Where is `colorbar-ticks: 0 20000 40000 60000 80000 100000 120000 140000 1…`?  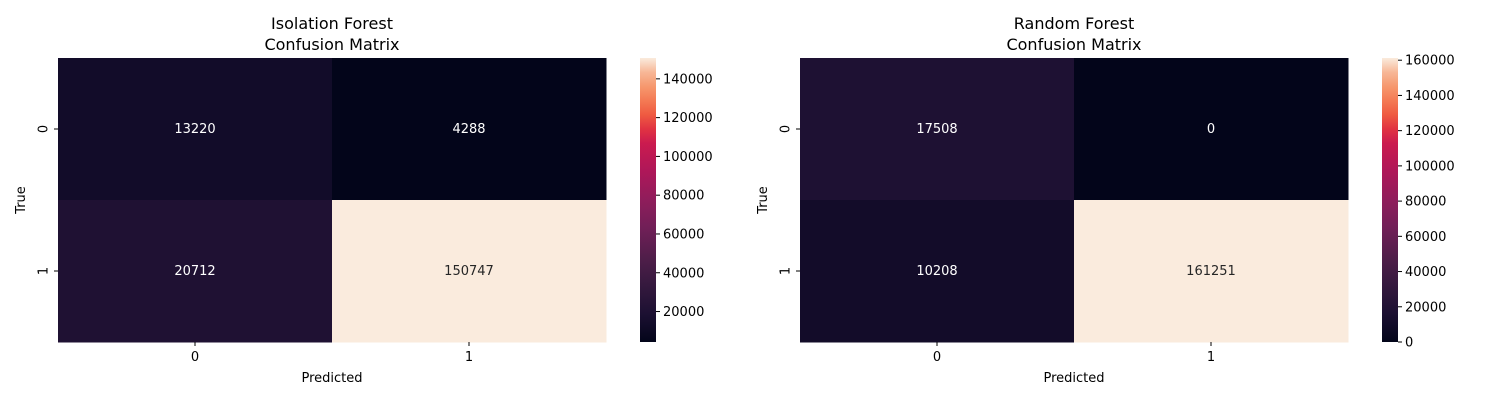 colorbar-ticks: 0 20000 40000 60000 80000 100000 120000 140000 1… is located at coordinates (1426, 202).